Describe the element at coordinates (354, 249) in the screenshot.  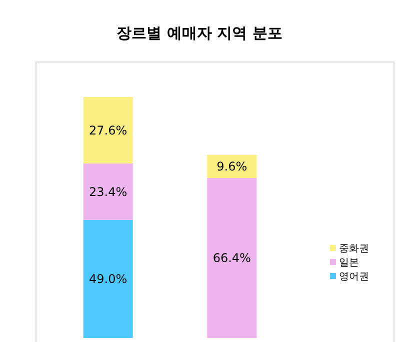
I see `legend-label: 중화권` at that location.